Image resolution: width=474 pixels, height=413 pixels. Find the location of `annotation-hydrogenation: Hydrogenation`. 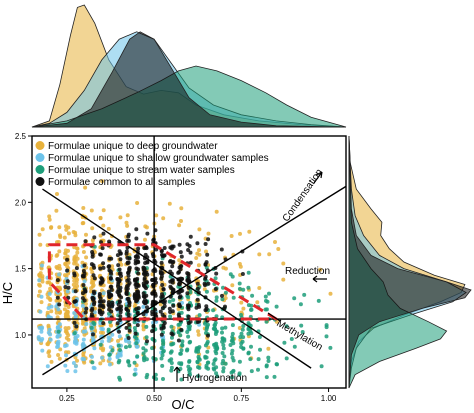

annotation-hydrogenation: Hydrogenation is located at coordinates (210, 375).